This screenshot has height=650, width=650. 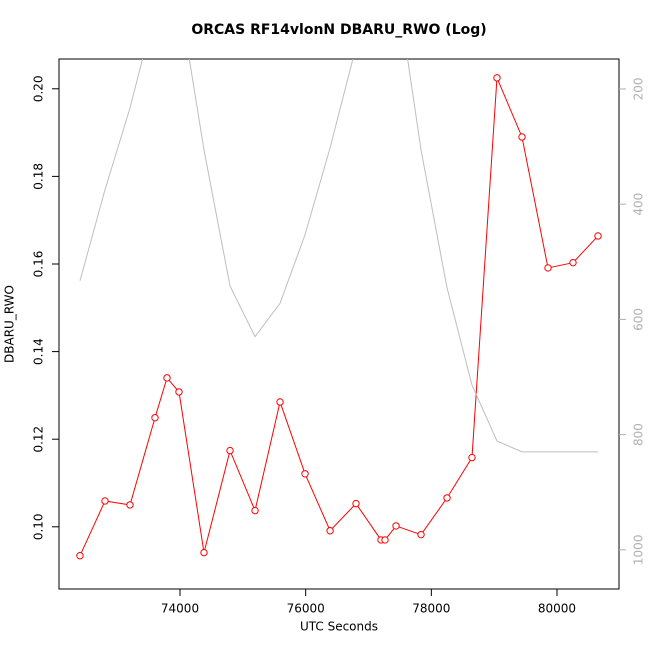 What do you see at coordinates (639, 89) in the screenshot?
I see `y2-tick-label: 200` at bounding box center [639, 89].